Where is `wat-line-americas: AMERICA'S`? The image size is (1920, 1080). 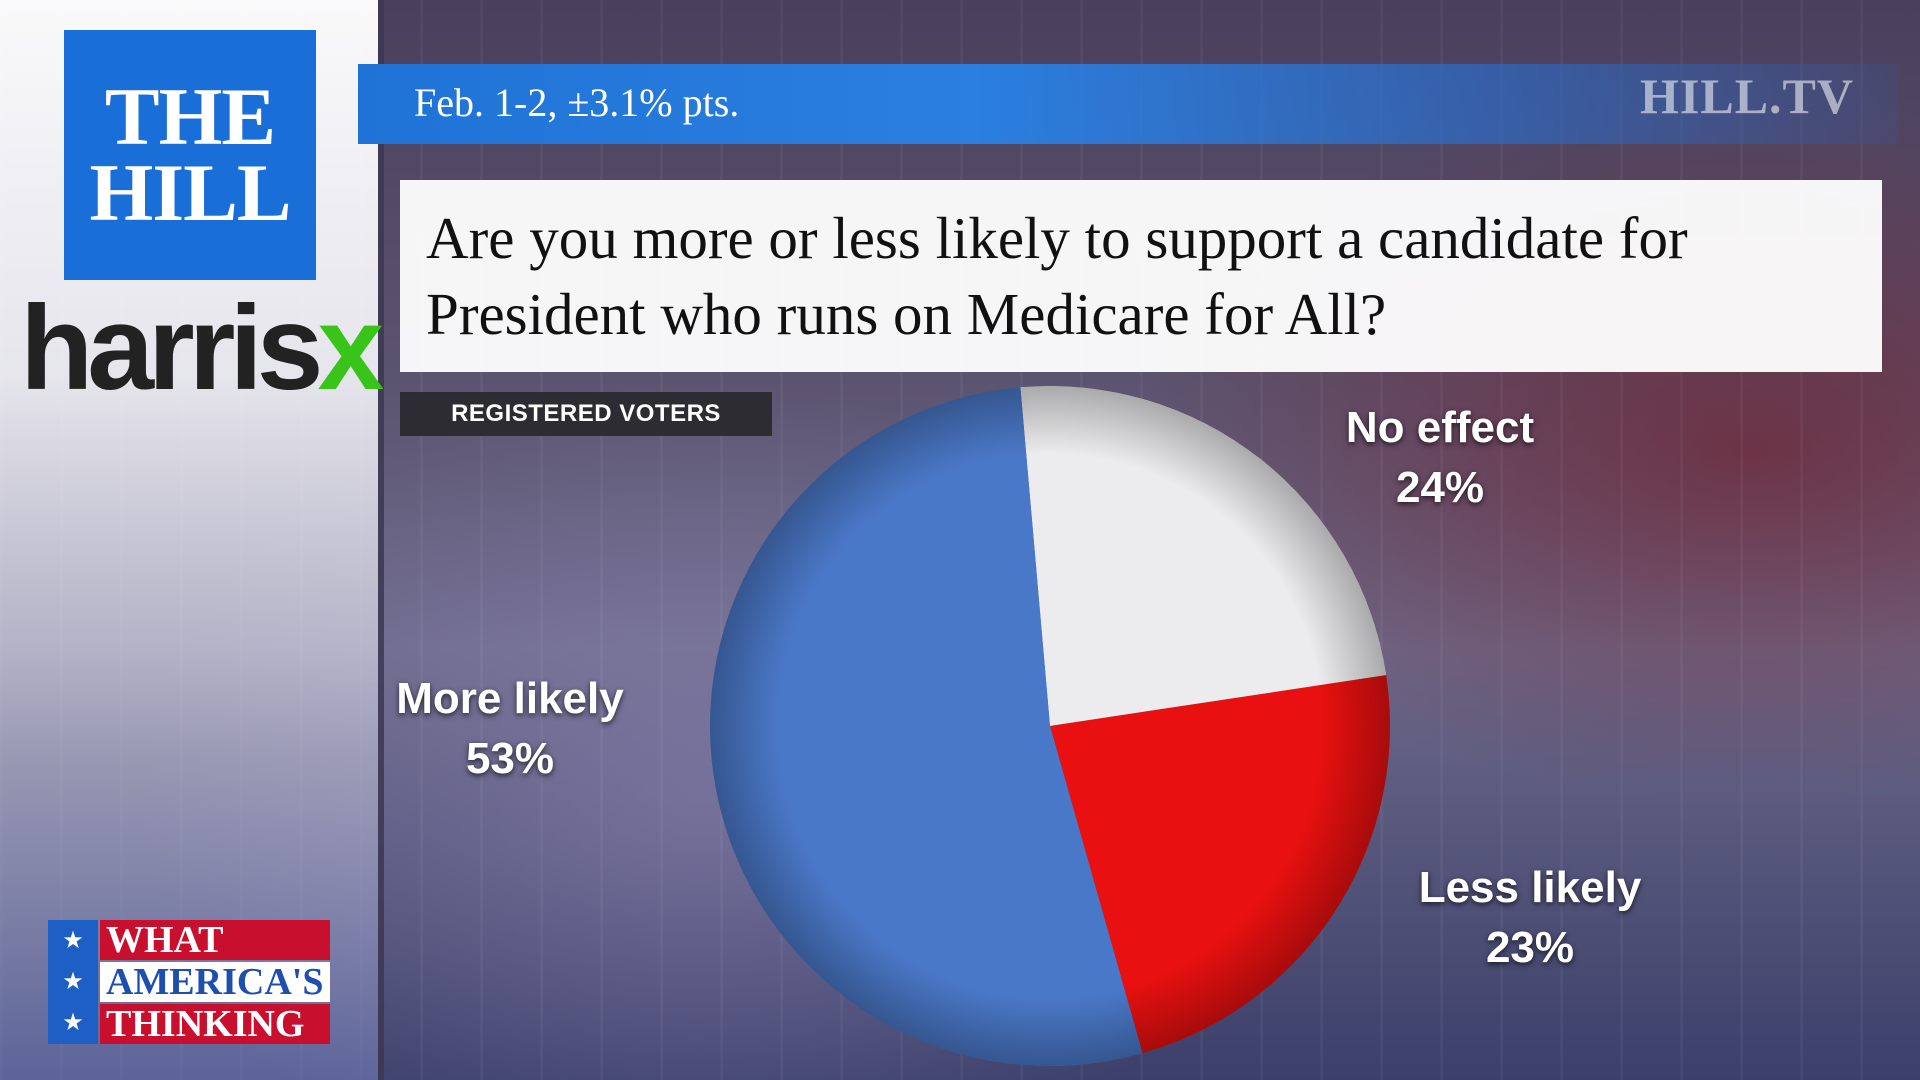 wat-line-americas: AMERICA'S is located at coordinates (215, 982).